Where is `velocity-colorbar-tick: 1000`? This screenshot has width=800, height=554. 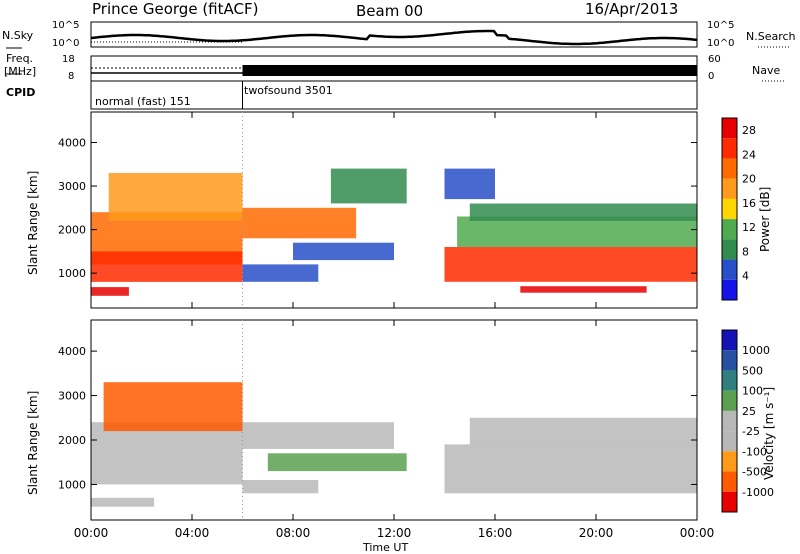
velocity-colorbar-tick: 1000 is located at coordinates (756, 350).